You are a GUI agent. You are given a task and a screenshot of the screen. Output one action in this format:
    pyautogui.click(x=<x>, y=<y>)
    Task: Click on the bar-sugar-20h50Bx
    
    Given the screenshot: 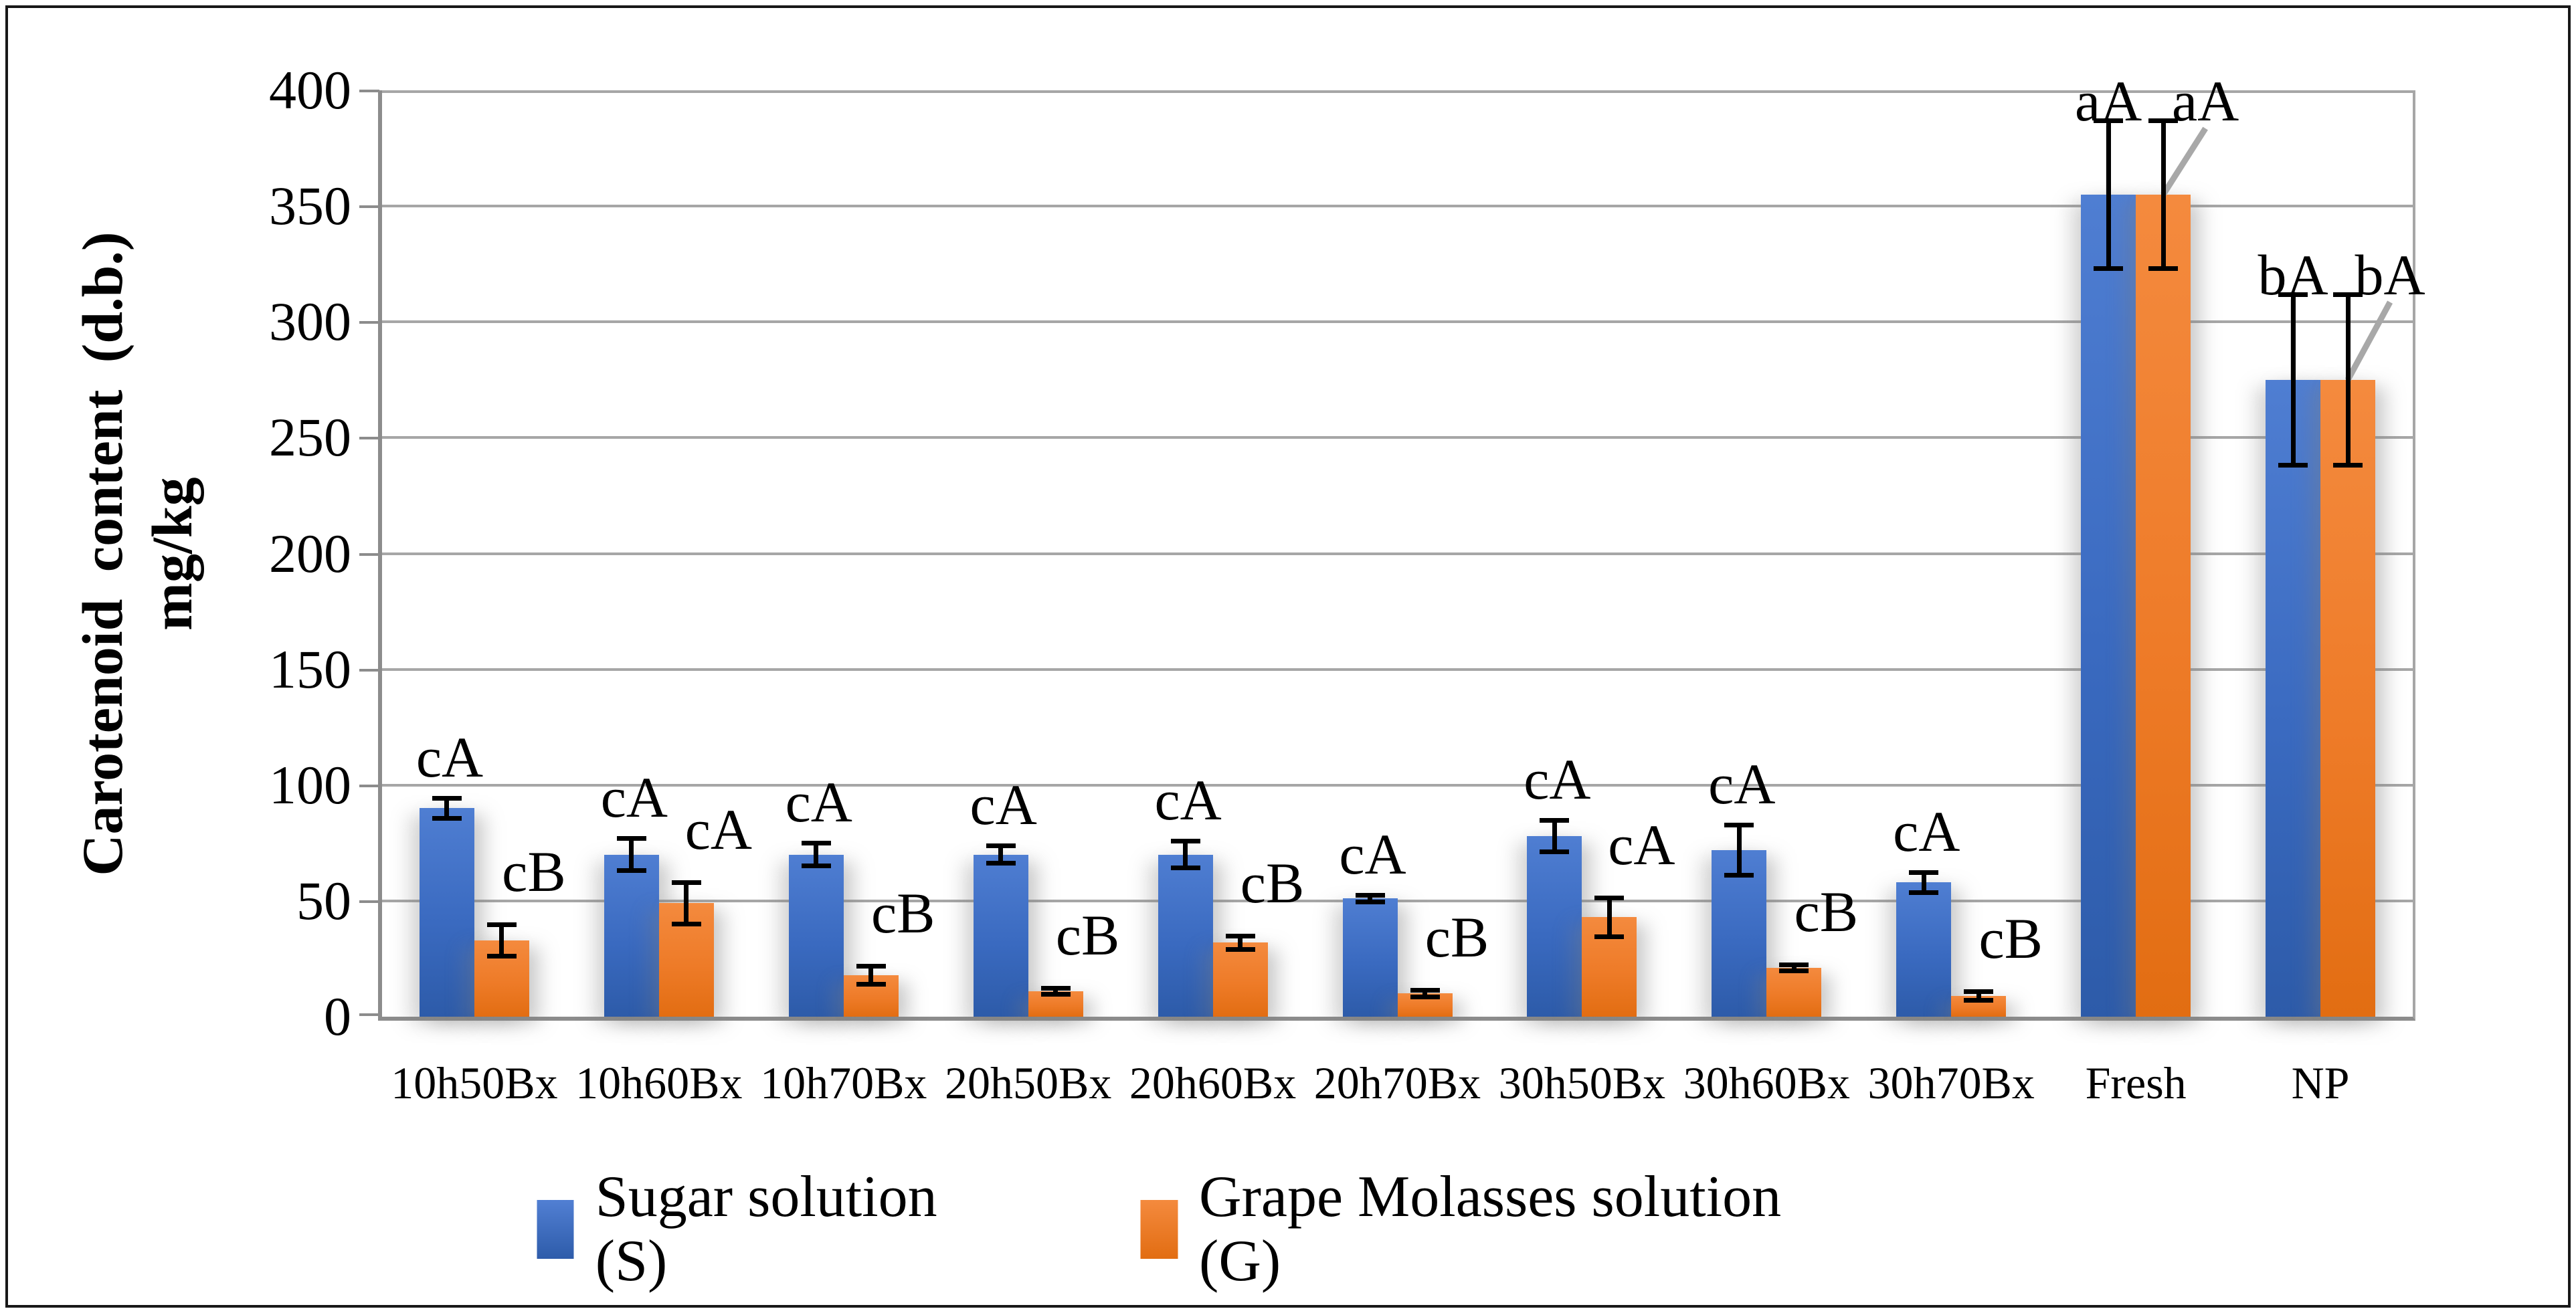 What is the action you would take?
    pyautogui.click(x=1000, y=935)
    